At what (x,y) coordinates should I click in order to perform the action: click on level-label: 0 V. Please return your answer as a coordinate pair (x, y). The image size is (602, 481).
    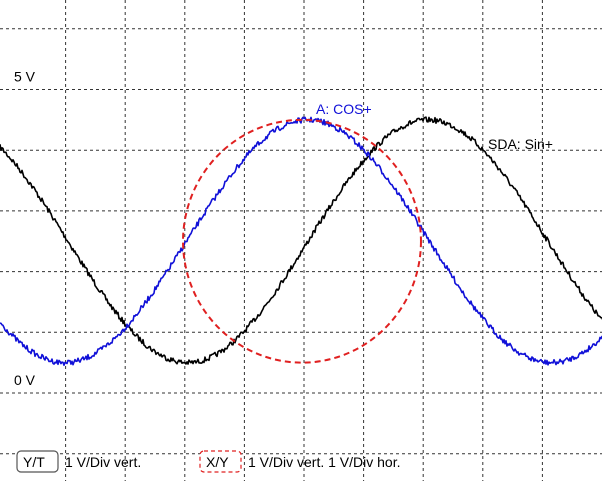
    Looking at the image, I should click on (25, 380).